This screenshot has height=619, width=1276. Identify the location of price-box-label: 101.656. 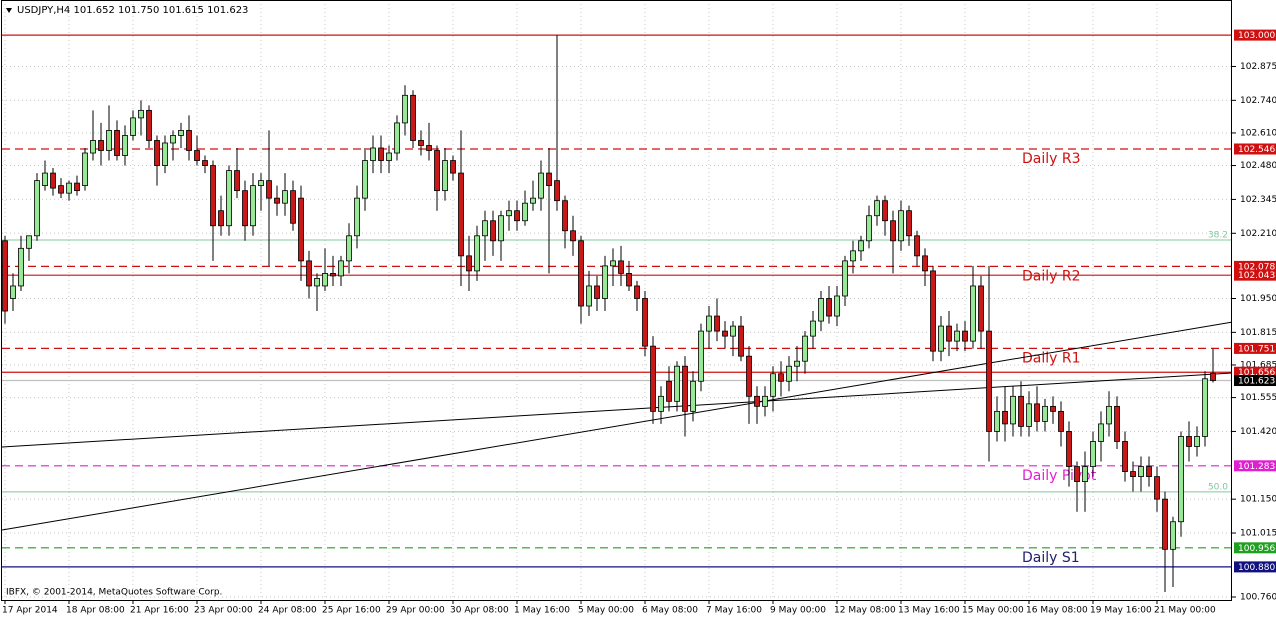
(1256, 373).